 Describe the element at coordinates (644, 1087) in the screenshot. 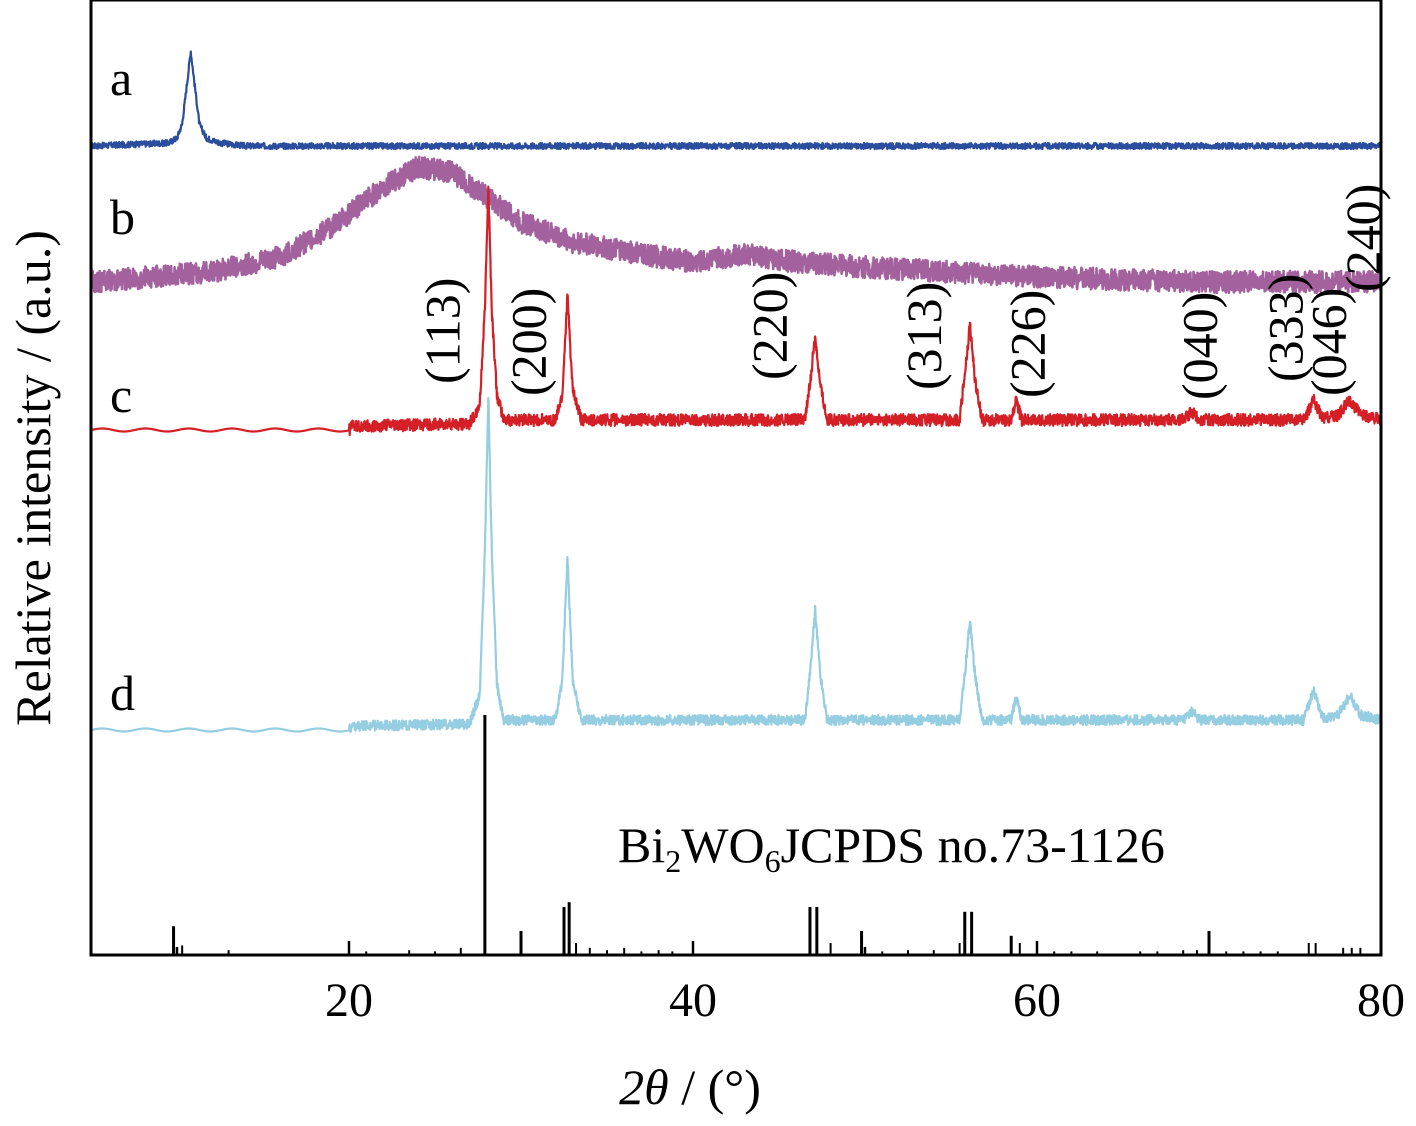

I see `x-axis-label-symbol: 2θ` at that location.